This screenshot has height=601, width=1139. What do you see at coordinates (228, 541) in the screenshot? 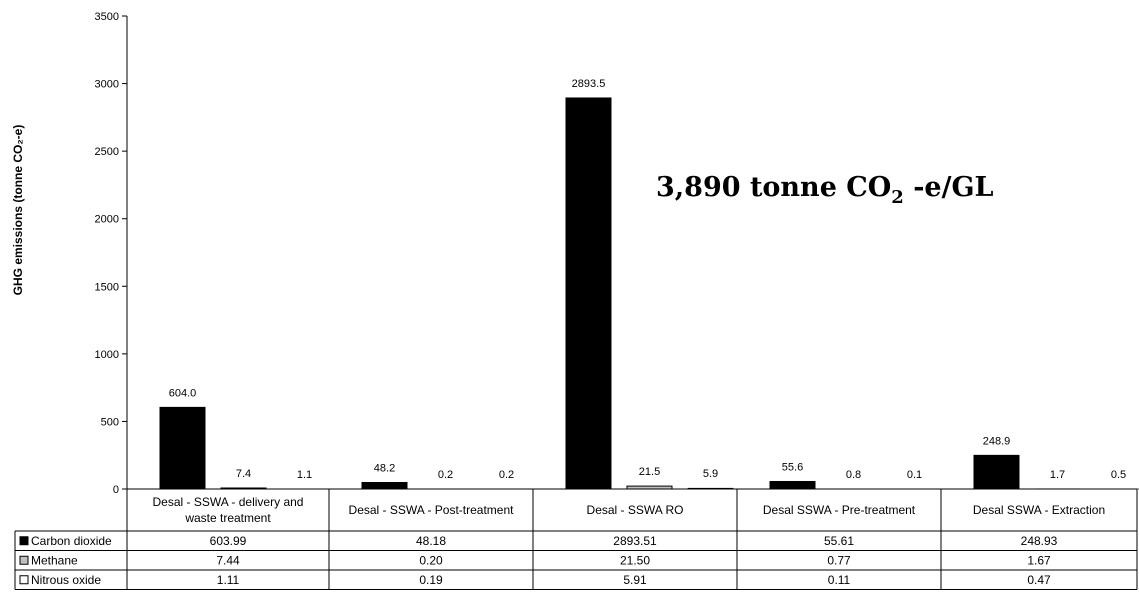
I see `table-cell: 603.99` at bounding box center [228, 541].